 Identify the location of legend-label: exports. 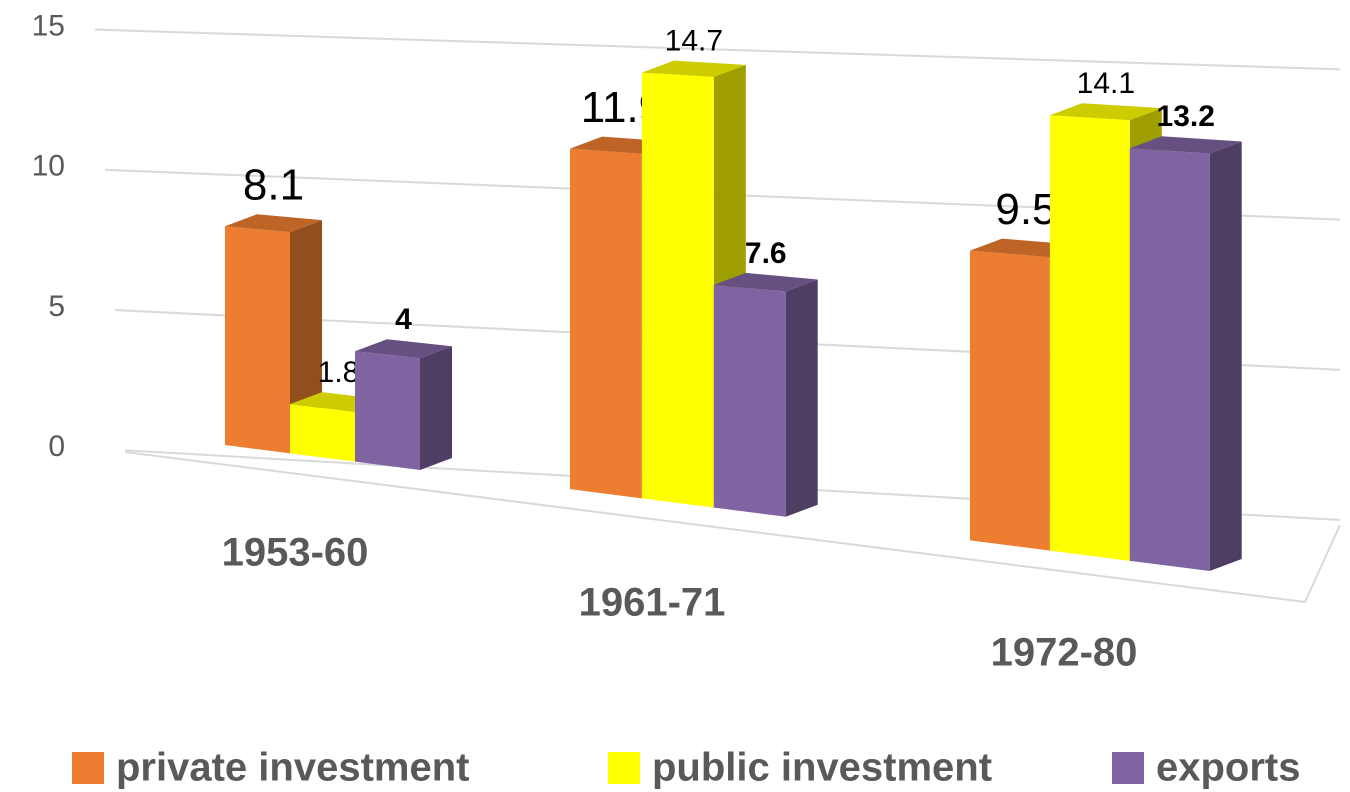
(1228, 768).